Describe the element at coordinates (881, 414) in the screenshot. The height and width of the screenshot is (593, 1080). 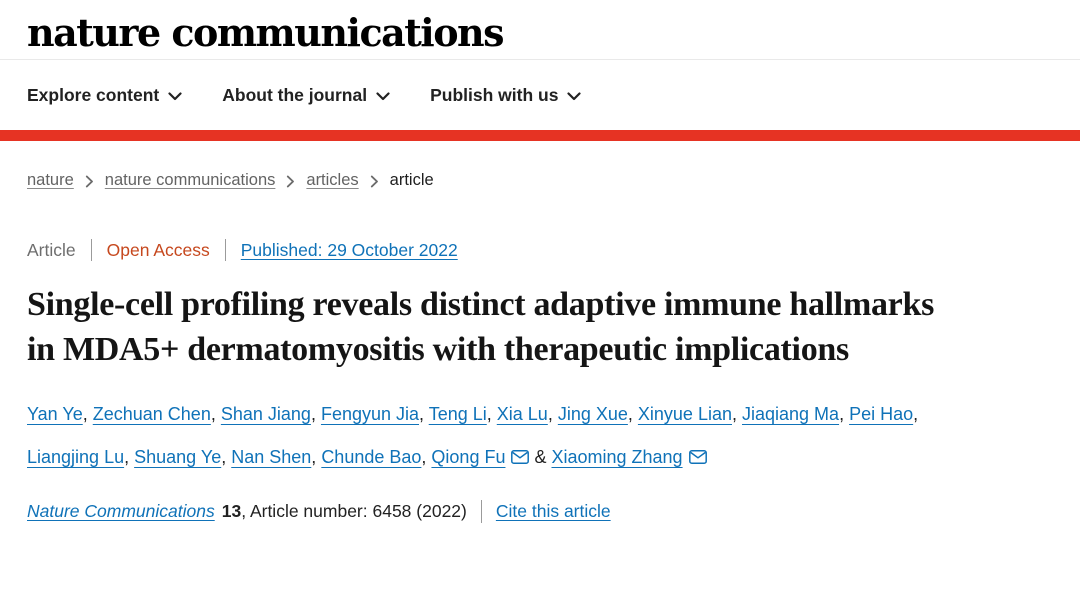
I see `author-link: Pei Hao` at that location.